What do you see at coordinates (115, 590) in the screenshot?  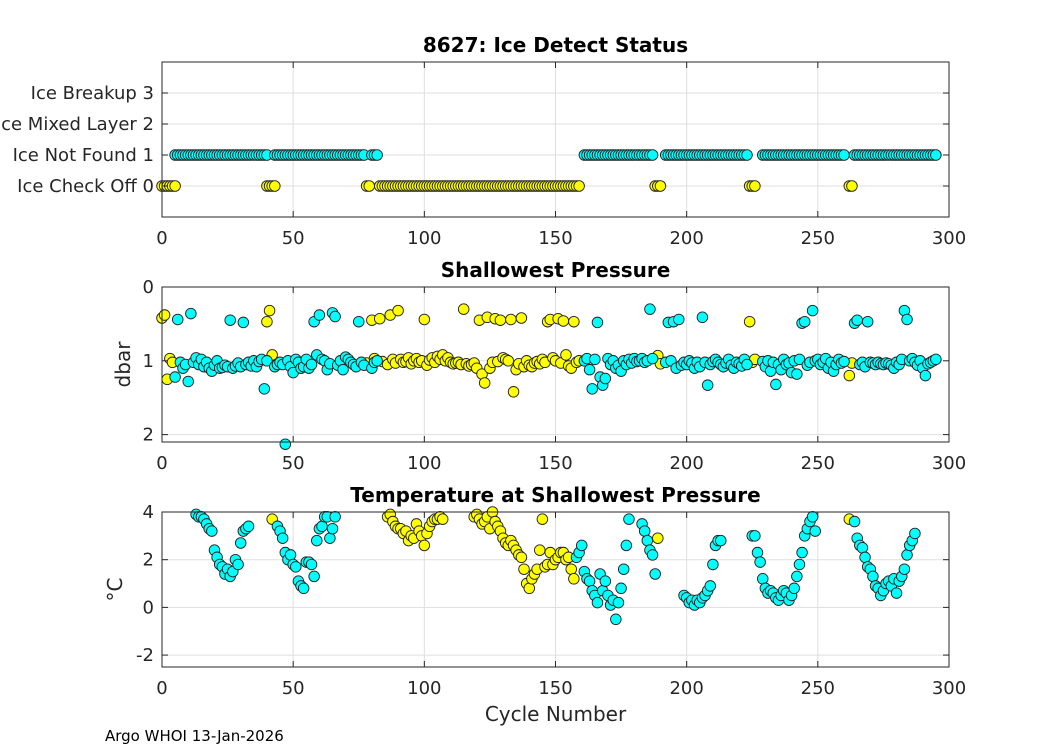 I see `y-axis-label: °C` at bounding box center [115, 590].